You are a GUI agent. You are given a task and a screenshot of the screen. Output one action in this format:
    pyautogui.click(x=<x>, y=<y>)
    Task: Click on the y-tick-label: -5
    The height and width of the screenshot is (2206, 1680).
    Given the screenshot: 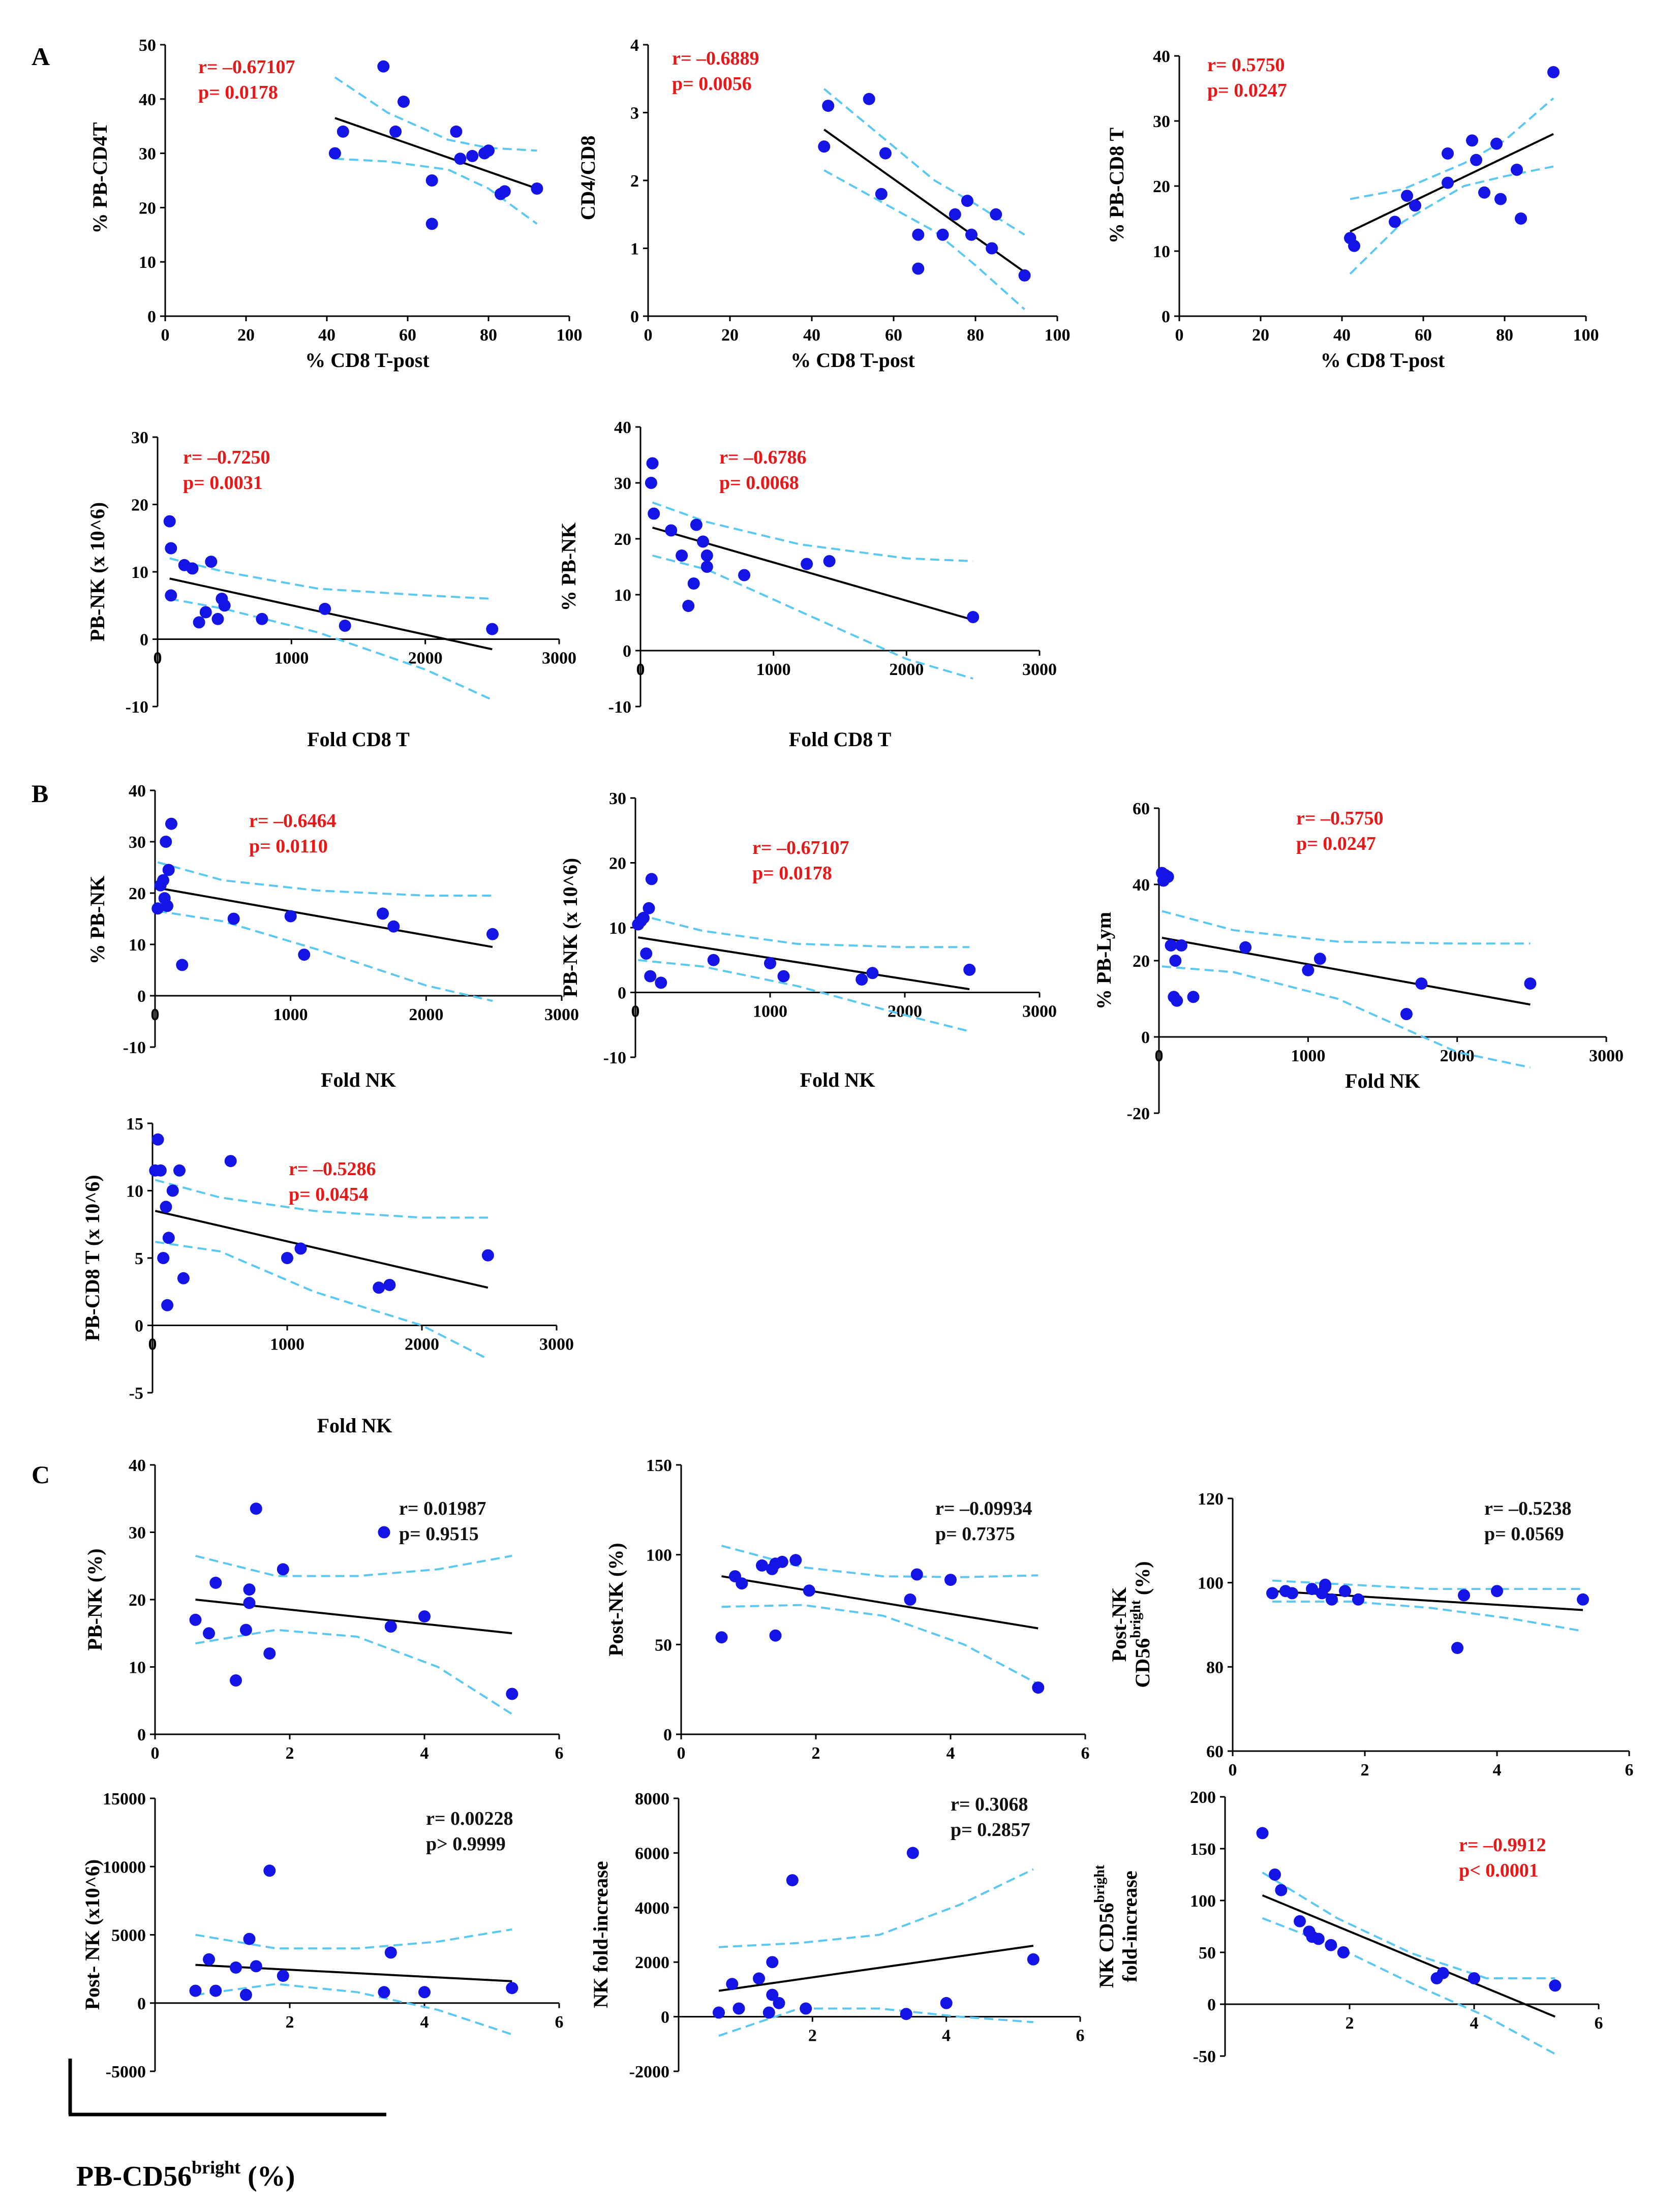 What is the action you would take?
    pyautogui.click(x=136, y=1394)
    